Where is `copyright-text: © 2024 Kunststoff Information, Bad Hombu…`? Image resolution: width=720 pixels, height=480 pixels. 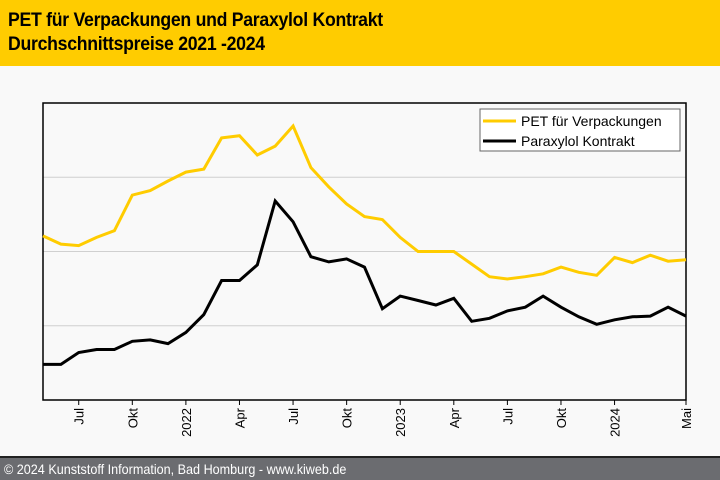
copyright-text: © 2024 Kunststoff Information, Bad Hombu… is located at coordinates (175, 469).